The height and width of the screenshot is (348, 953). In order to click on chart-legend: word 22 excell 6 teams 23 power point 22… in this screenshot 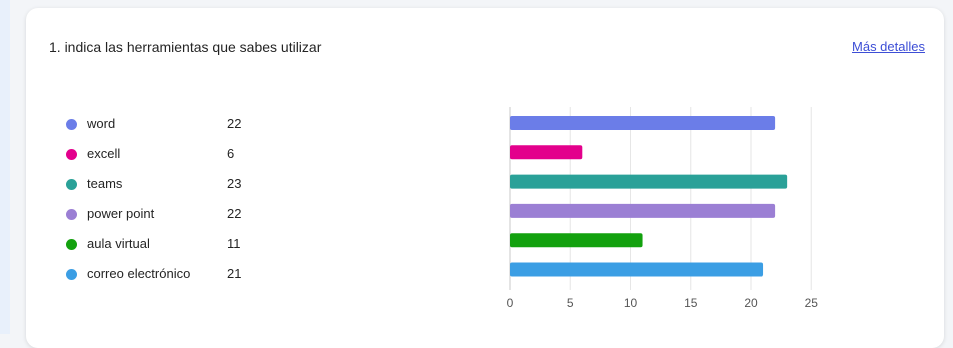, I will do `click(186, 204)`.